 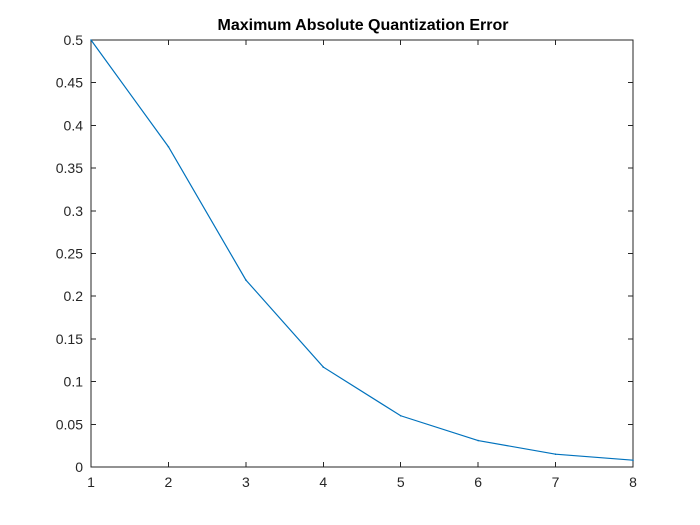 I want to click on y-tick-label: 0.3, so click(x=74, y=211).